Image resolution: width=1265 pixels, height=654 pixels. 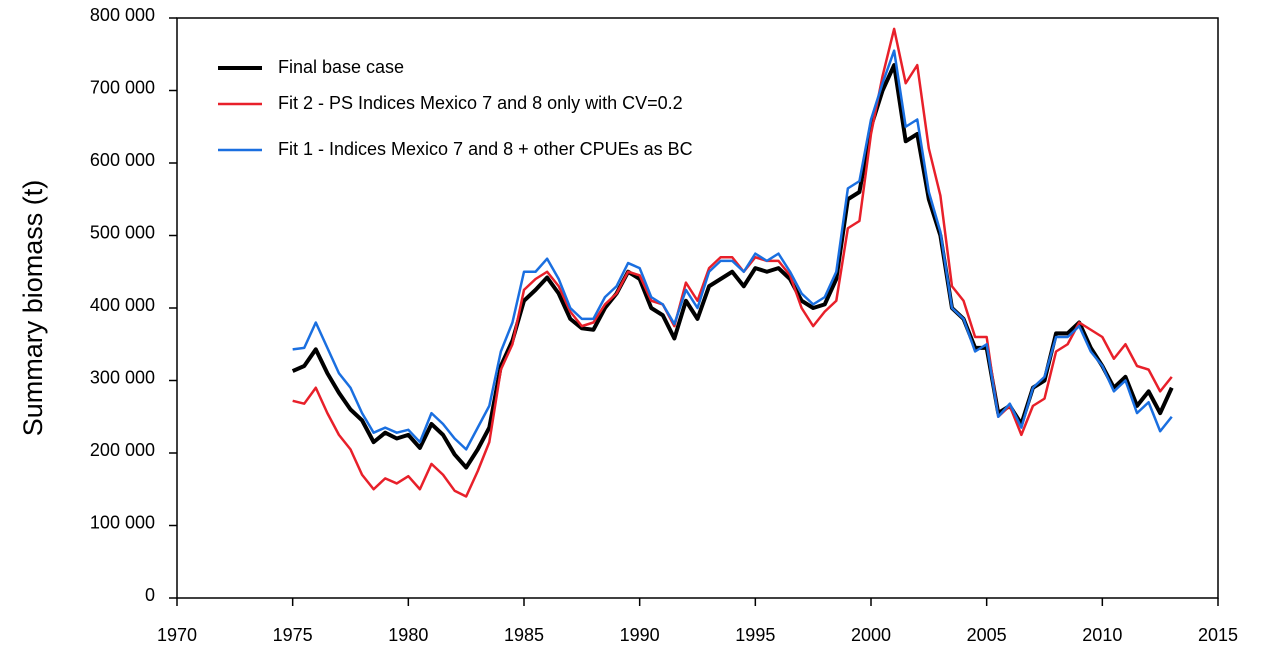 I want to click on x-tick-label: 1990, so click(x=640, y=635).